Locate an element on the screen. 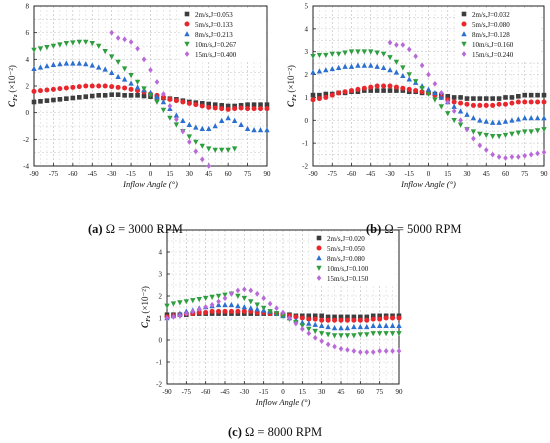 The width and height of the screenshot is (550, 443). chart-b-y-axis-label: CFz(×10⁻²) is located at coordinates (292, 86).